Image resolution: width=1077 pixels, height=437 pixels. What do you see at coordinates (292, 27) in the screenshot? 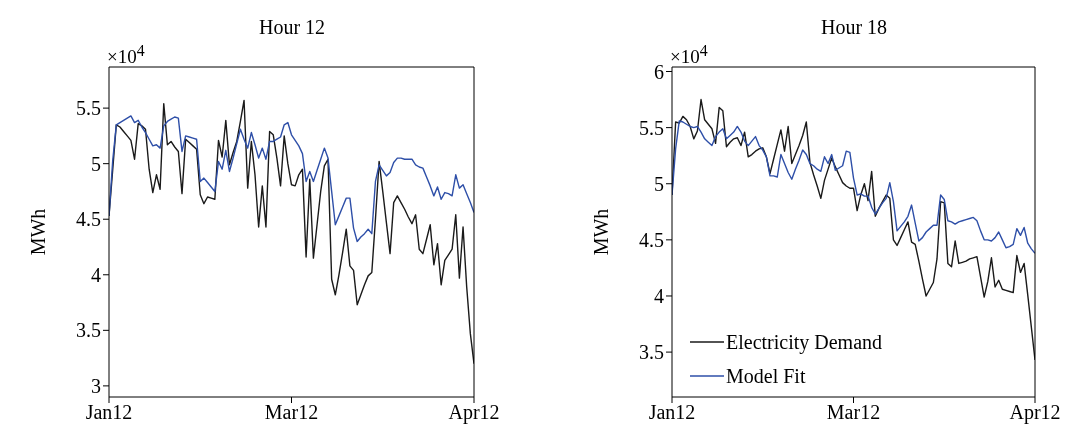
I see `chart-title: Hour 12` at bounding box center [292, 27].